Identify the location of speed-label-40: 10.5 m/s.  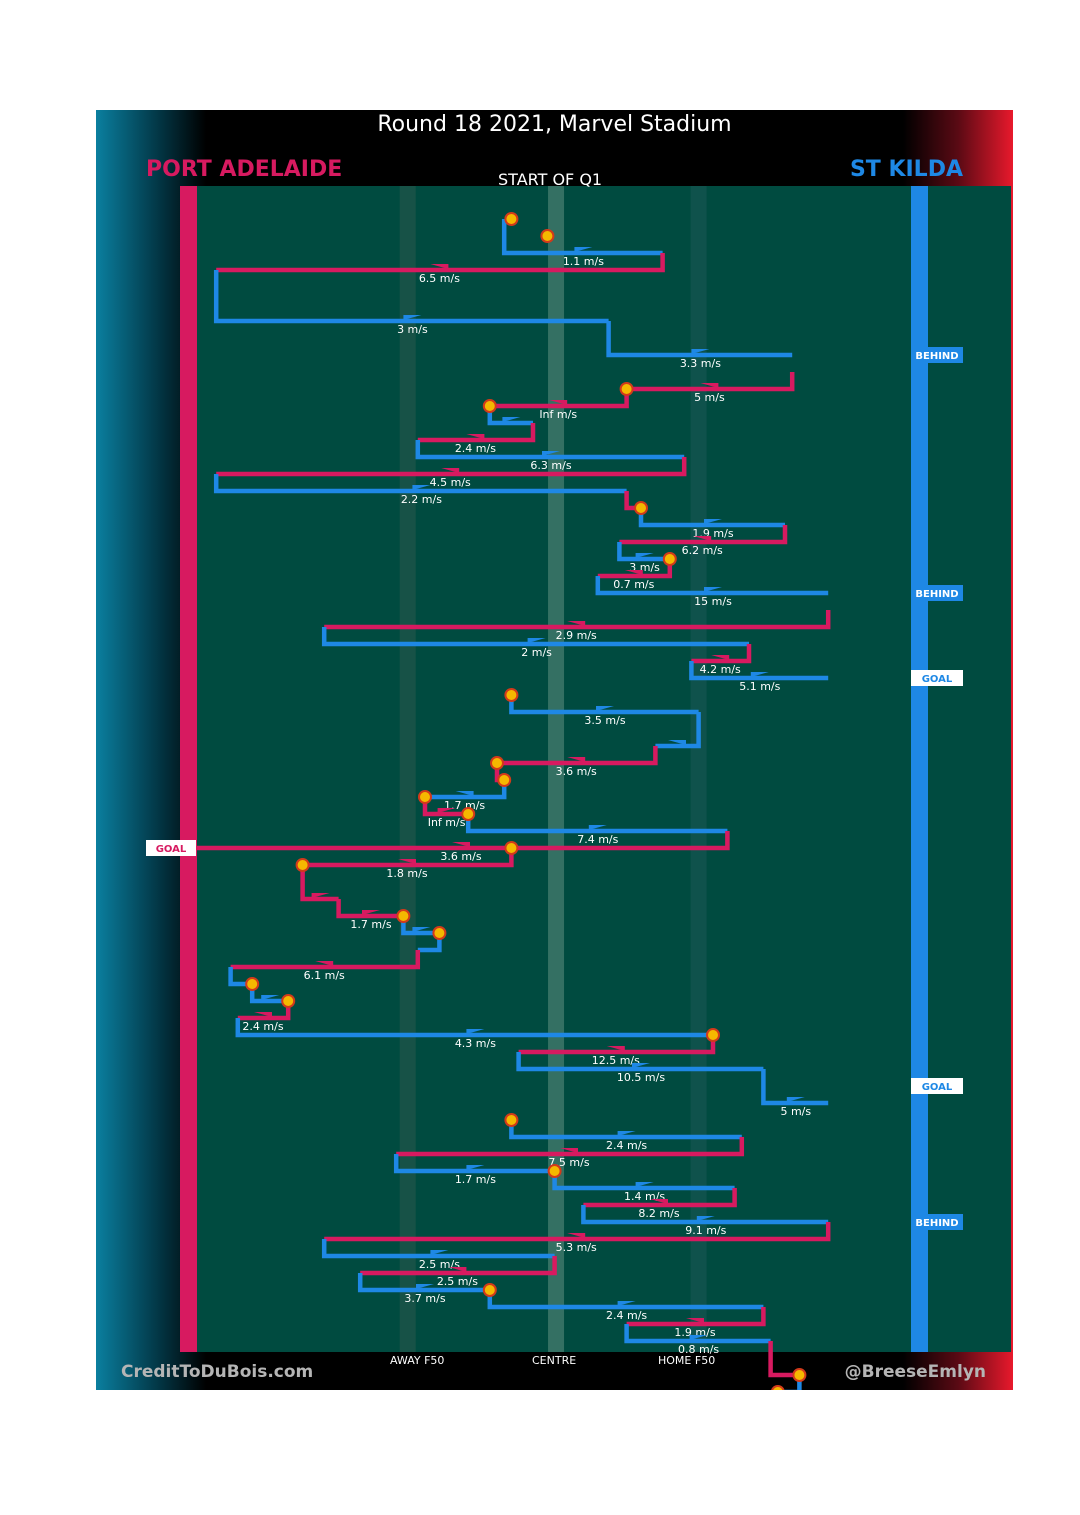
(641, 1077).